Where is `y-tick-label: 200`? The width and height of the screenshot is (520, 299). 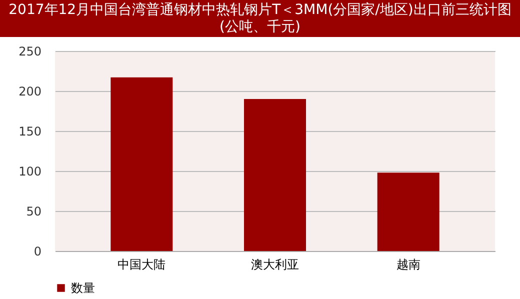 y-tick-label: 200 is located at coordinates (30, 91).